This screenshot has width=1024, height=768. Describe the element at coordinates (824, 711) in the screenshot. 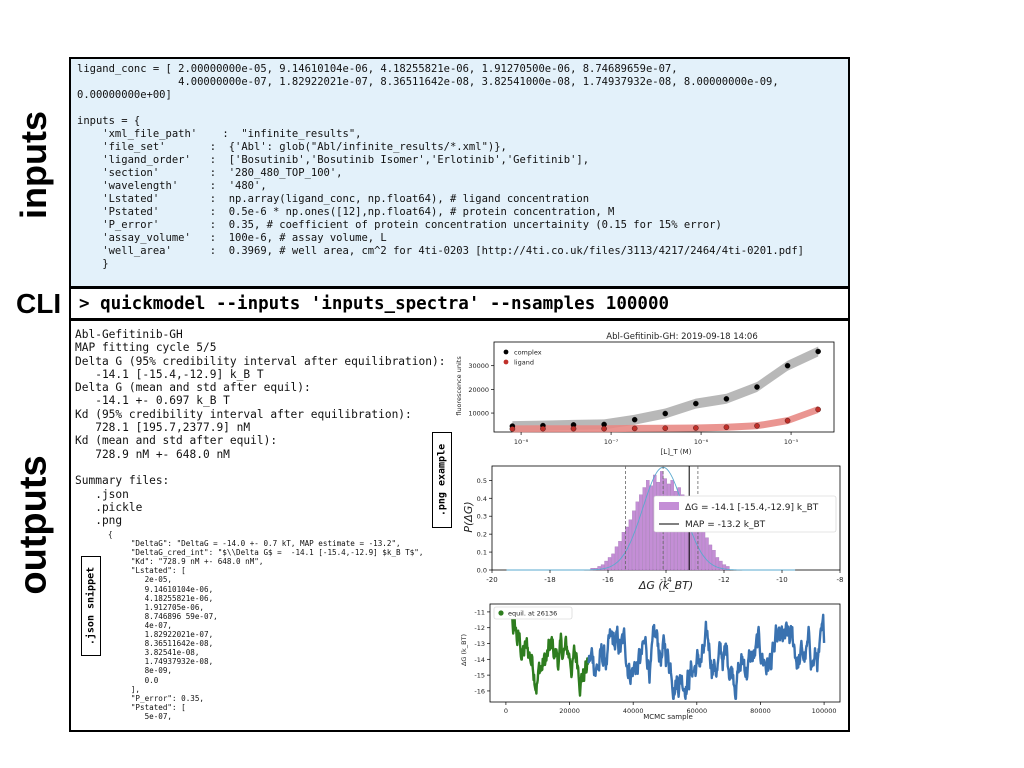

I see `chart3-xtick-label: 100000` at that location.